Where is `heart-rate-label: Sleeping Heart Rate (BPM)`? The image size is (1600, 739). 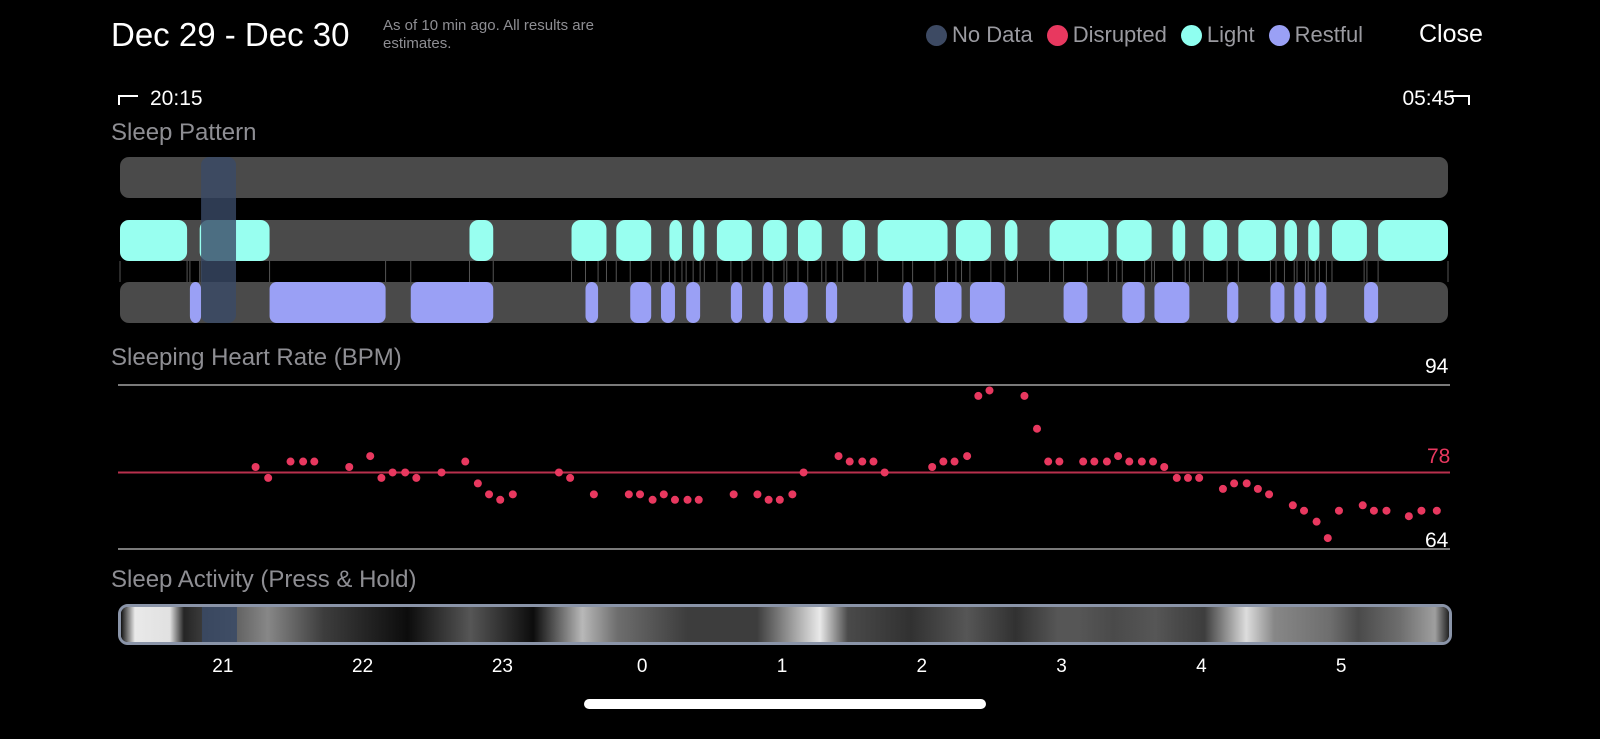
heart-rate-label: Sleeping Heart Rate (BPM) is located at coordinates (256, 357).